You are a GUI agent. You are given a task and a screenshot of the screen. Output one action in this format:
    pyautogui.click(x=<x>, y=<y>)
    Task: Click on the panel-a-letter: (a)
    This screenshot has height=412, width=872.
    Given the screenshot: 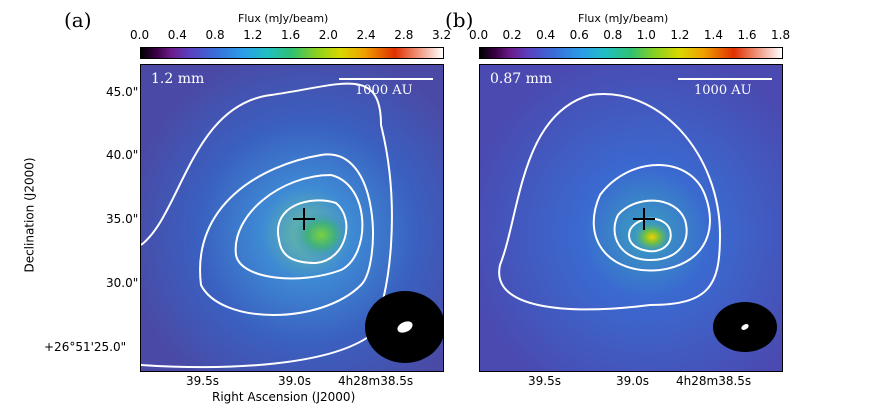 What is the action you would take?
    pyautogui.click(x=78, y=20)
    